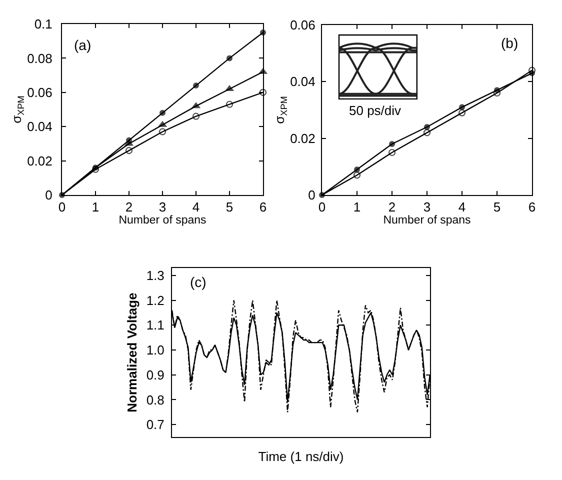  Describe the element at coordinates (198, 282) in the screenshot. I see `annotation: (c)` at that location.